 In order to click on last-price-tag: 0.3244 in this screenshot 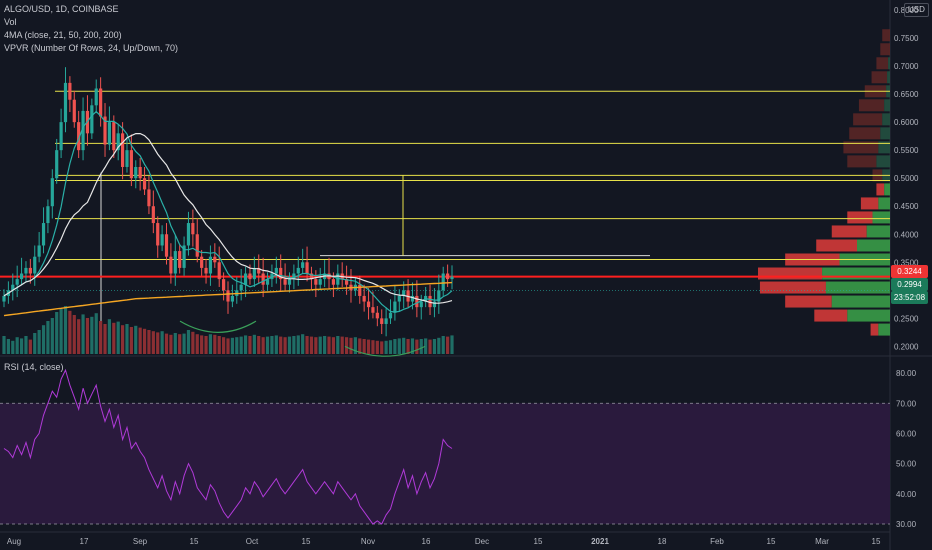, I will do `click(909, 271)`.